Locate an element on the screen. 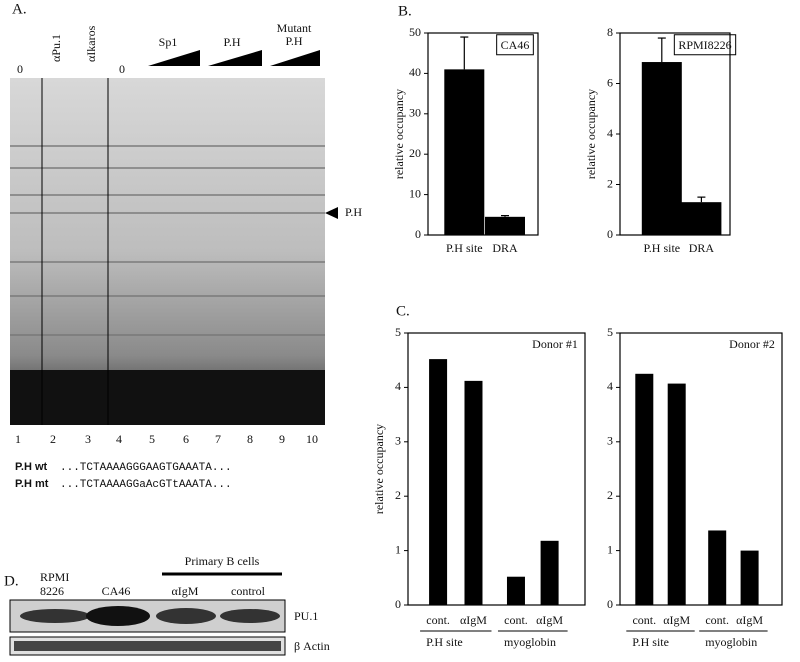 Image resolution: width=800 pixels, height=662 pixels. lane-label: 8226 is located at coordinates (52, 591).